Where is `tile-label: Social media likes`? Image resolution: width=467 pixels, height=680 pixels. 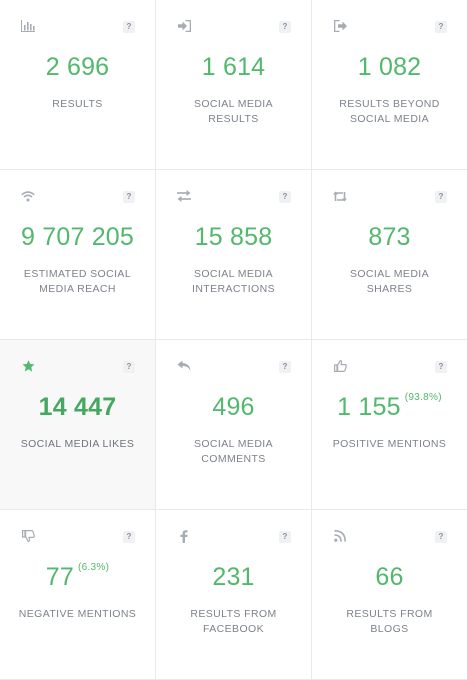
tile-label: Social media likes is located at coordinates (77, 444).